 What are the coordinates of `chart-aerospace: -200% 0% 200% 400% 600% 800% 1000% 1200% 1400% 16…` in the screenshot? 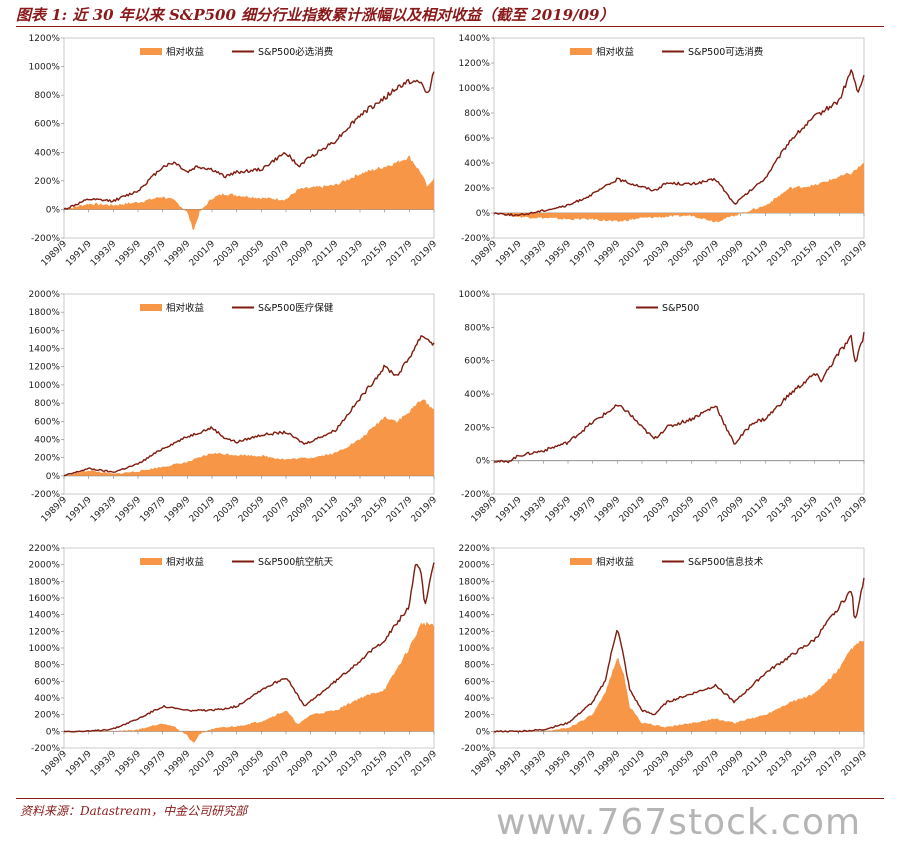 It's located at (226, 668).